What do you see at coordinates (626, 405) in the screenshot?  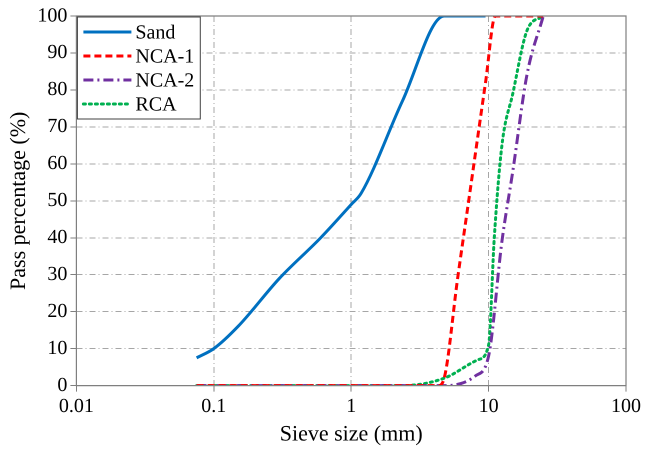 I see `x-tick-label: 100` at bounding box center [626, 405].